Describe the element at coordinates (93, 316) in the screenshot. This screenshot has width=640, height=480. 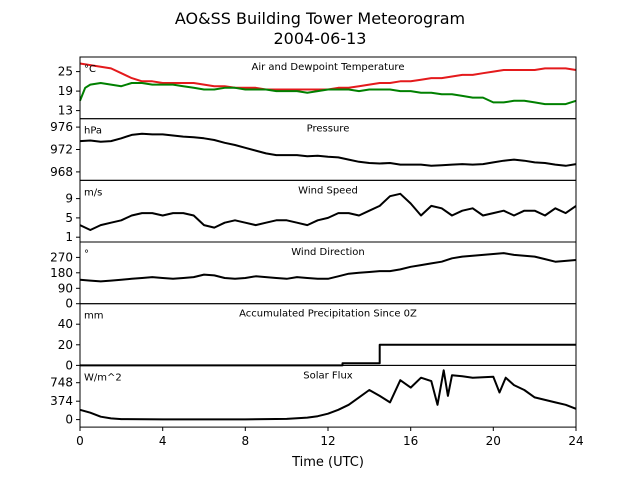
I see `precip-unit-label: mm` at that location.